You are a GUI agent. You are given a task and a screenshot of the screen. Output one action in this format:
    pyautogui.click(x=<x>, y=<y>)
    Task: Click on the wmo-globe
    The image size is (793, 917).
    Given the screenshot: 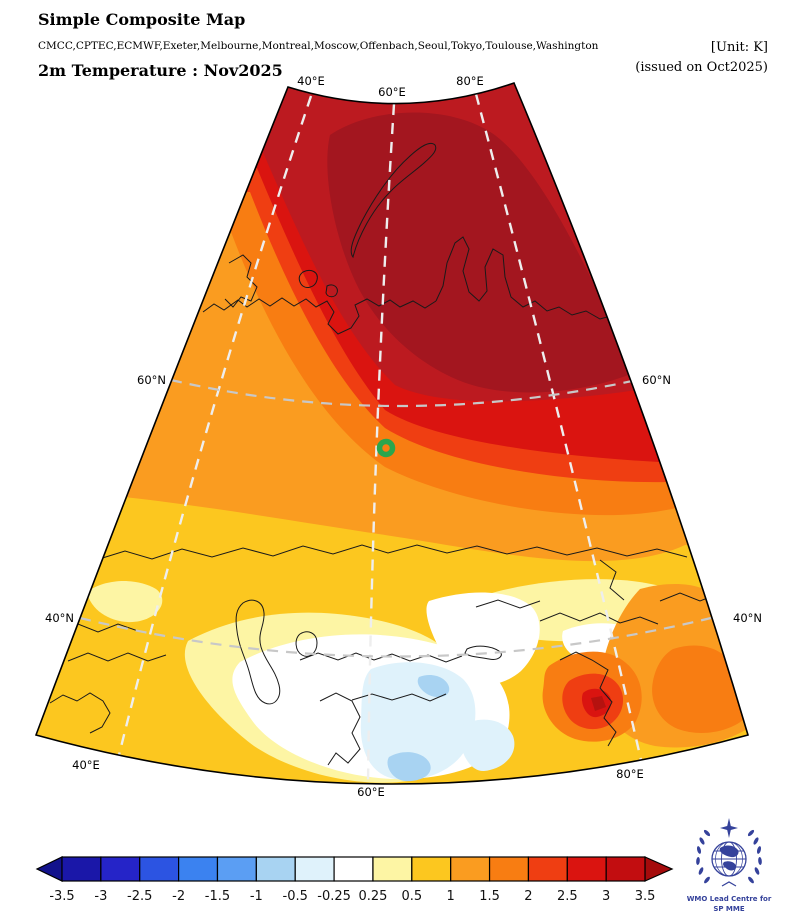 What is the action you would take?
    pyautogui.click(x=729, y=859)
    